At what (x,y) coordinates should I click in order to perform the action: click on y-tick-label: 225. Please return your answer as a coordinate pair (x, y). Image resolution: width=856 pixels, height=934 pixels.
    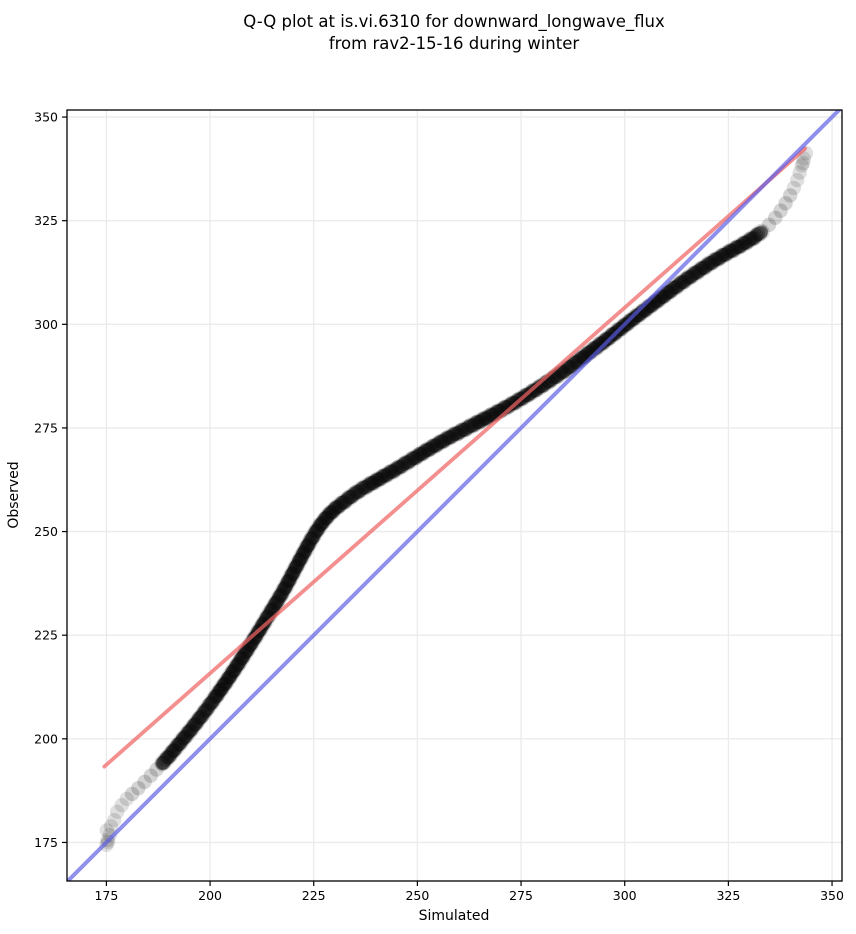
    Looking at the image, I should click on (46, 635).